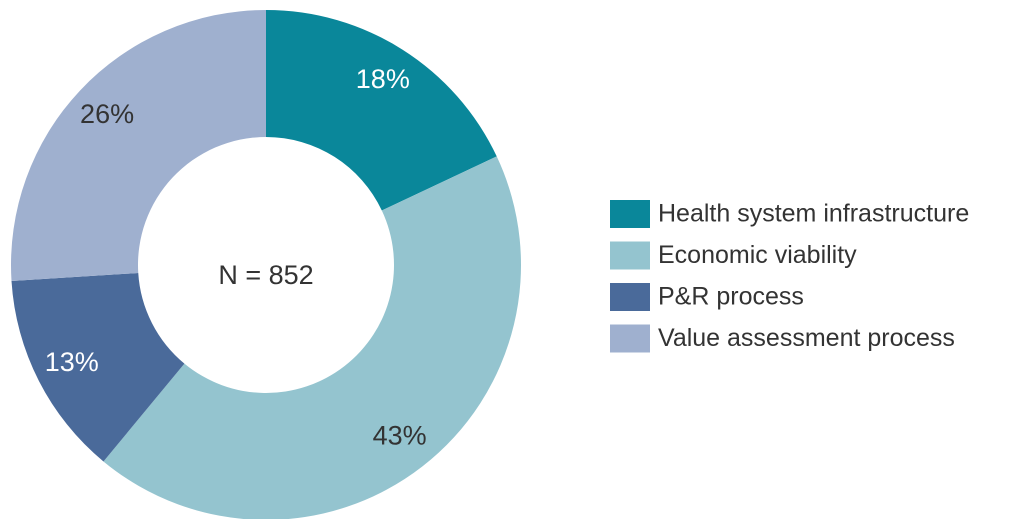 Image resolution: width=1021 pixels, height=519 pixels. I want to click on legend-label: P&R process, so click(731, 297).